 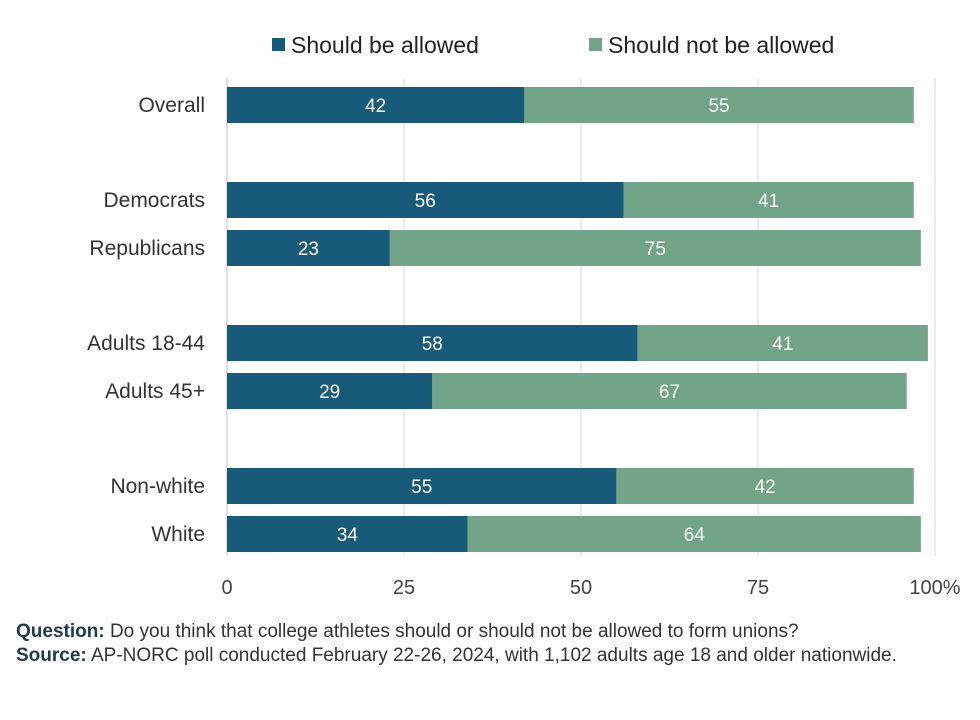 I want to click on bar-value-label: 29, so click(x=329, y=392).